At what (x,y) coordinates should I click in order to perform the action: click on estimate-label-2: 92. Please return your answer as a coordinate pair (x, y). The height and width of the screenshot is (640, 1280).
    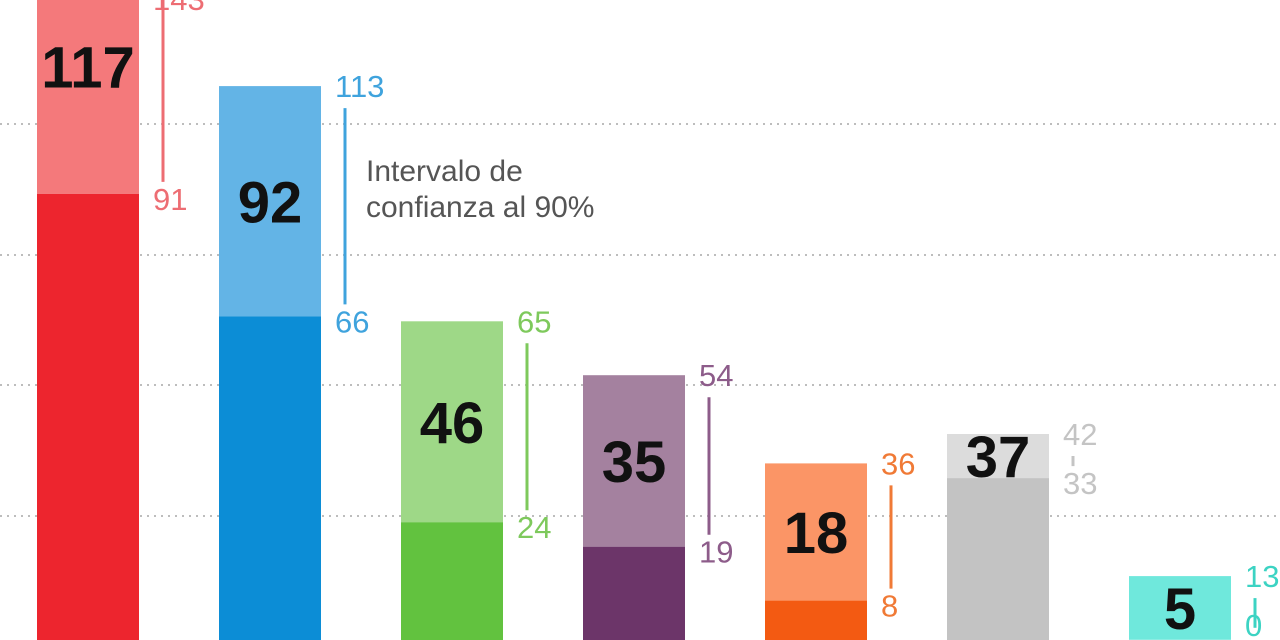
    Looking at the image, I should click on (270, 202).